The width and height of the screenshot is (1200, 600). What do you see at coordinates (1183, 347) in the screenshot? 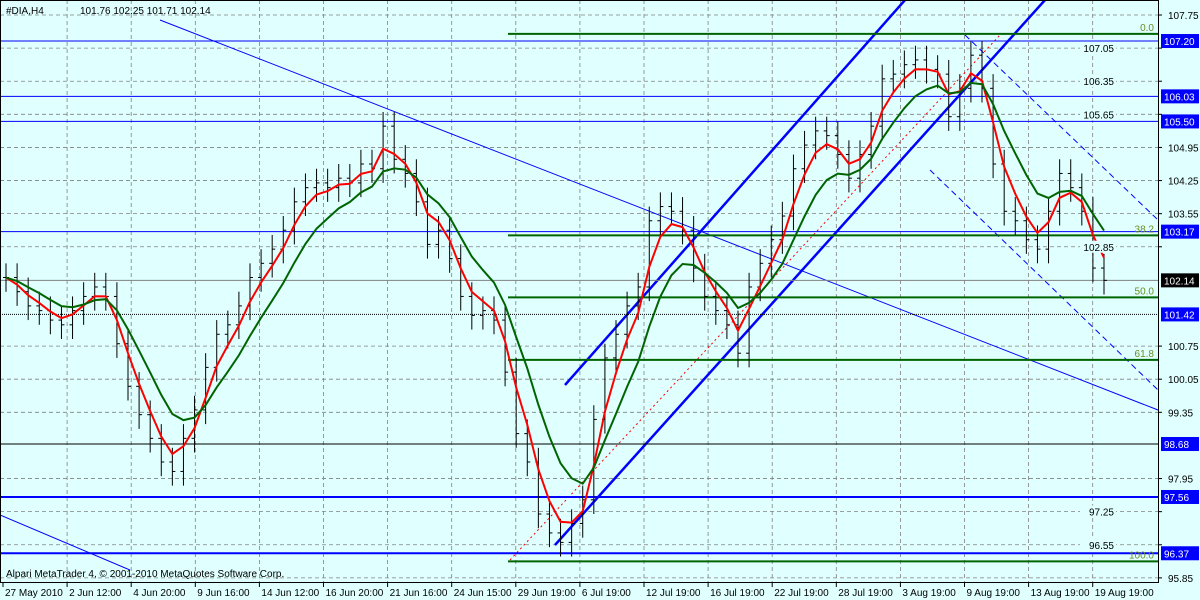
I see `y-tick-label: 100.75` at bounding box center [1183, 347].